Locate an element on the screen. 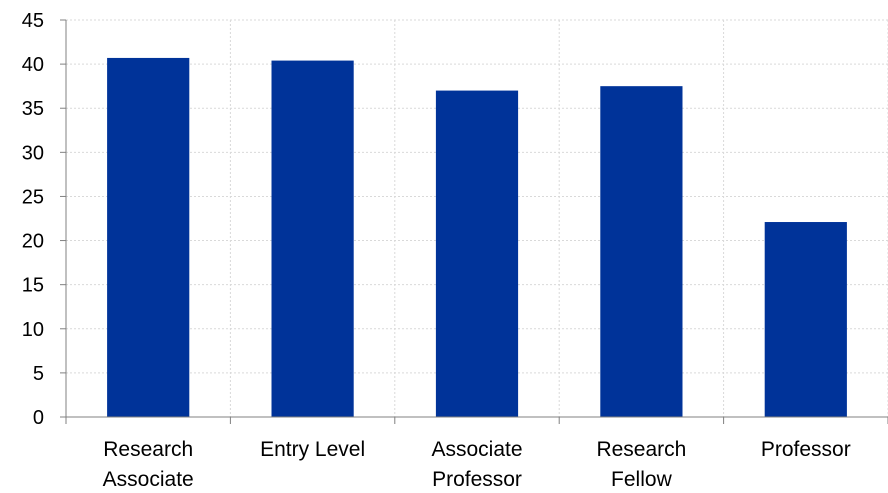  y-tick-label: 25 is located at coordinates (33, 197).